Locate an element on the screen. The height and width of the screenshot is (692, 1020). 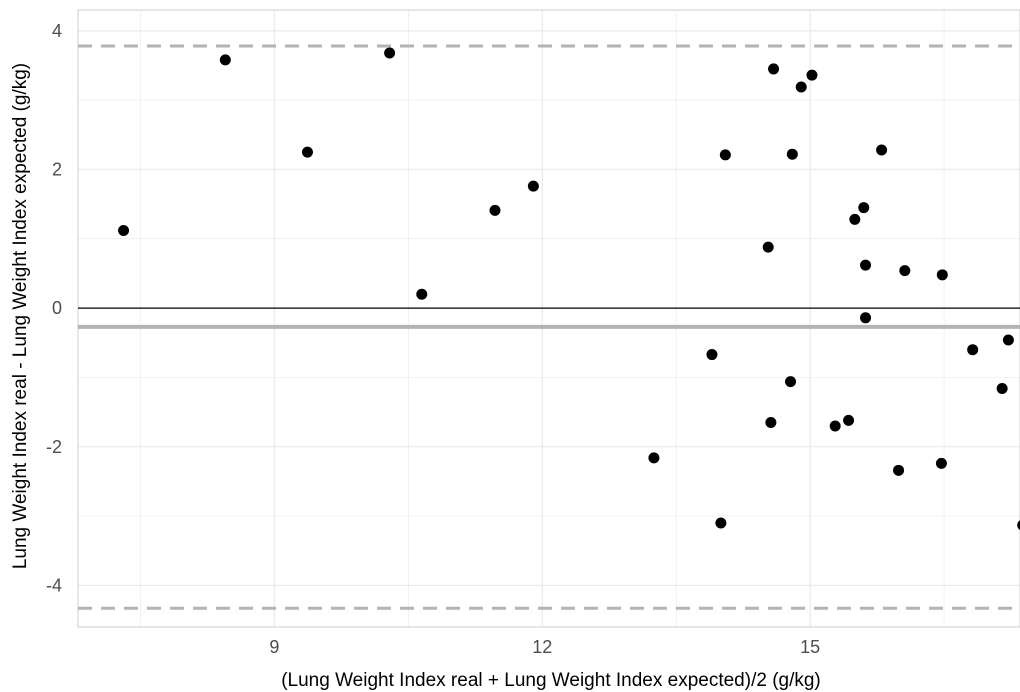
y-tick-label: -2 is located at coordinates (54, 447).